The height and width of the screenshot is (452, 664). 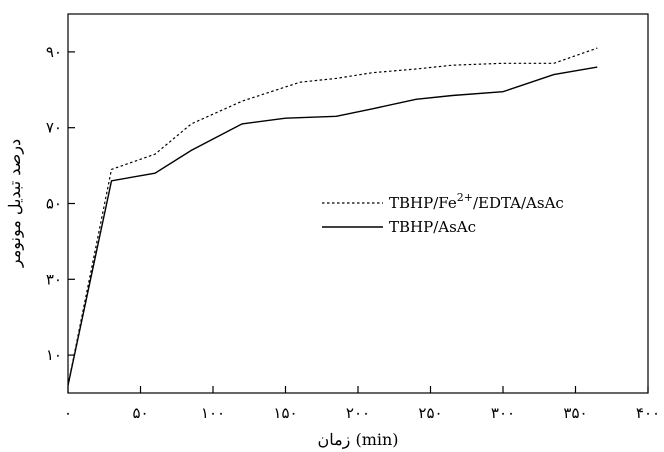 What do you see at coordinates (68, 413) in the screenshot?
I see `x-tick-label: ۰` at bounding box center [68, 413].